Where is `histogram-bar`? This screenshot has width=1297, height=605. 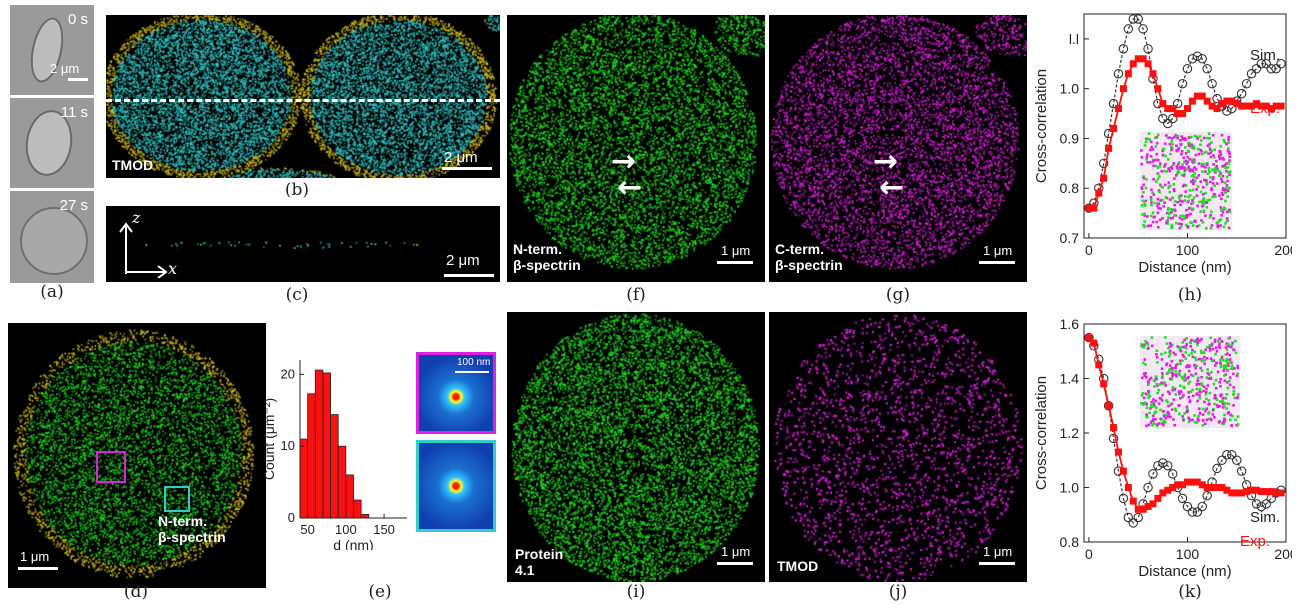 histogram-bar is located at coordinates (349, 496).